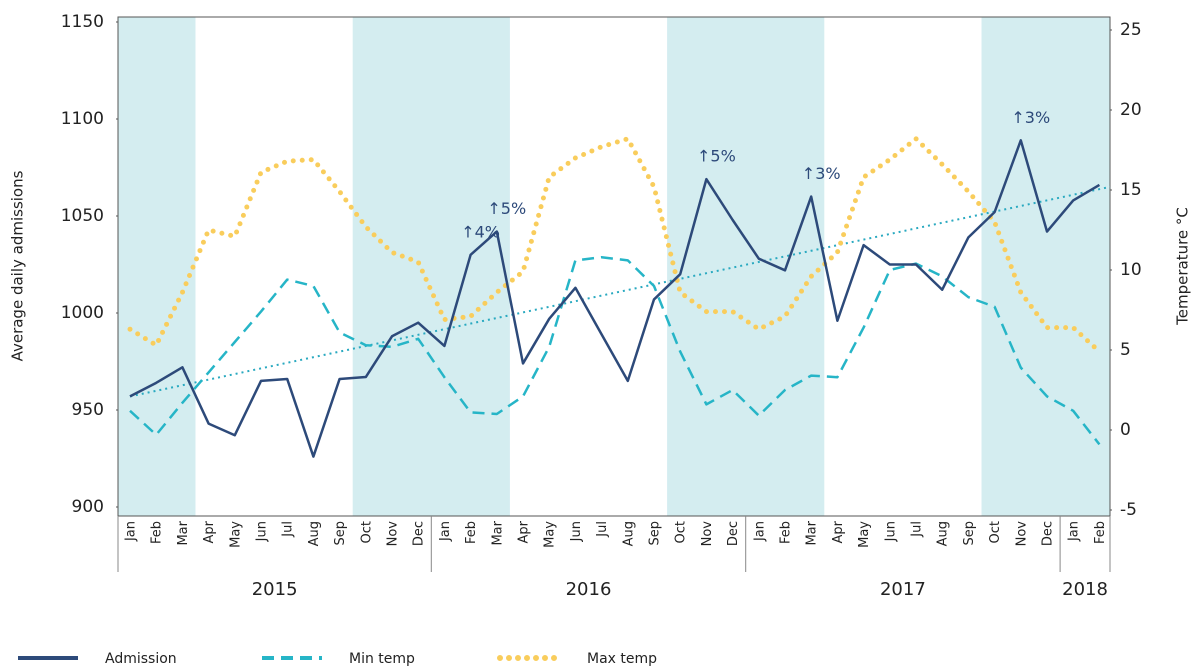 This screenshot has height=668, width=1198. What do you see at coordinates (1085, 589) in the screenshot?
I see `year-label: 2018` at bounding box center [1085, 589].